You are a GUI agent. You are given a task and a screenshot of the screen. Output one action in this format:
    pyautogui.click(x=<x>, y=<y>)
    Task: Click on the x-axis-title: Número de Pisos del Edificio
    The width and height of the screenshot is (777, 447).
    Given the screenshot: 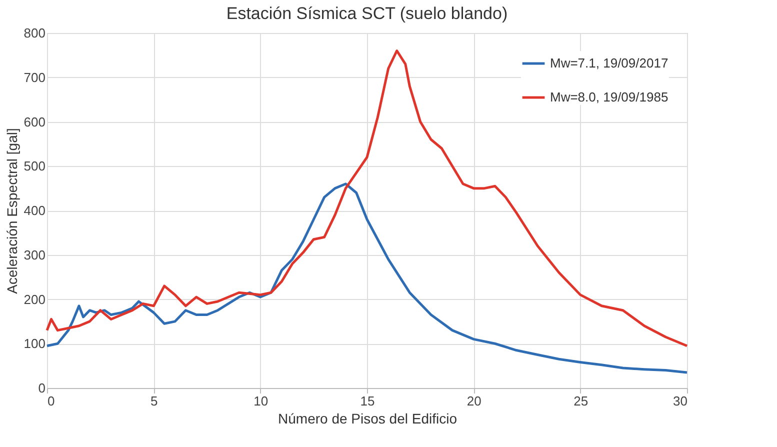 What is the action you would take?
    pyautogui.click(x=368, y=418)
    